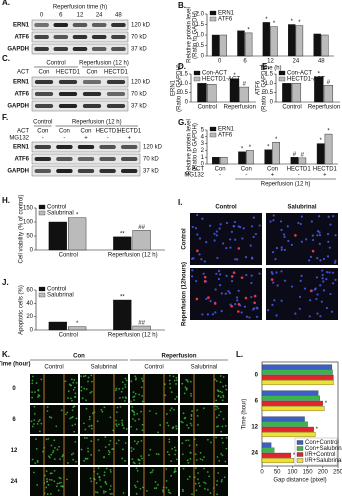 This screenshot has width=342, height=500. I want to click on y-axis-label: Time (hour), so click(245, 414).